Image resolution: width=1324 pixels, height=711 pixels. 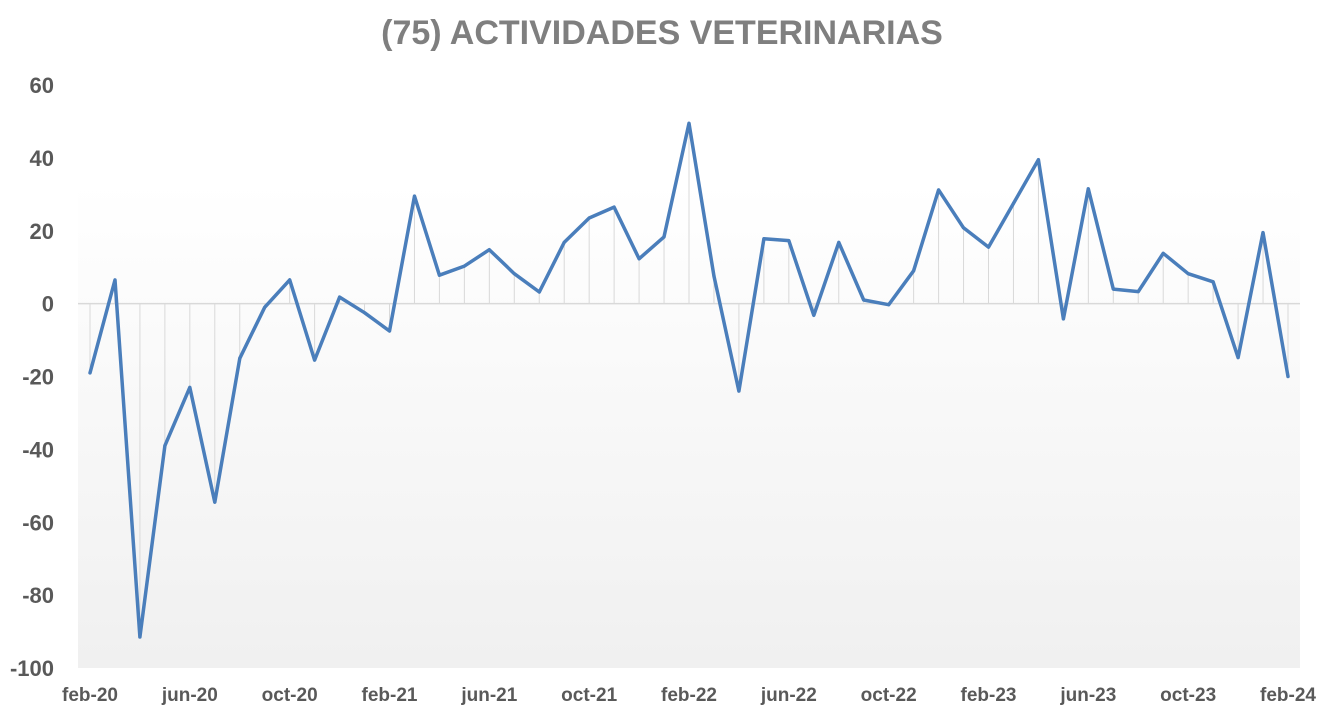 I want to click on x-tick-label: feb-24, so click(x=1288, y=695).